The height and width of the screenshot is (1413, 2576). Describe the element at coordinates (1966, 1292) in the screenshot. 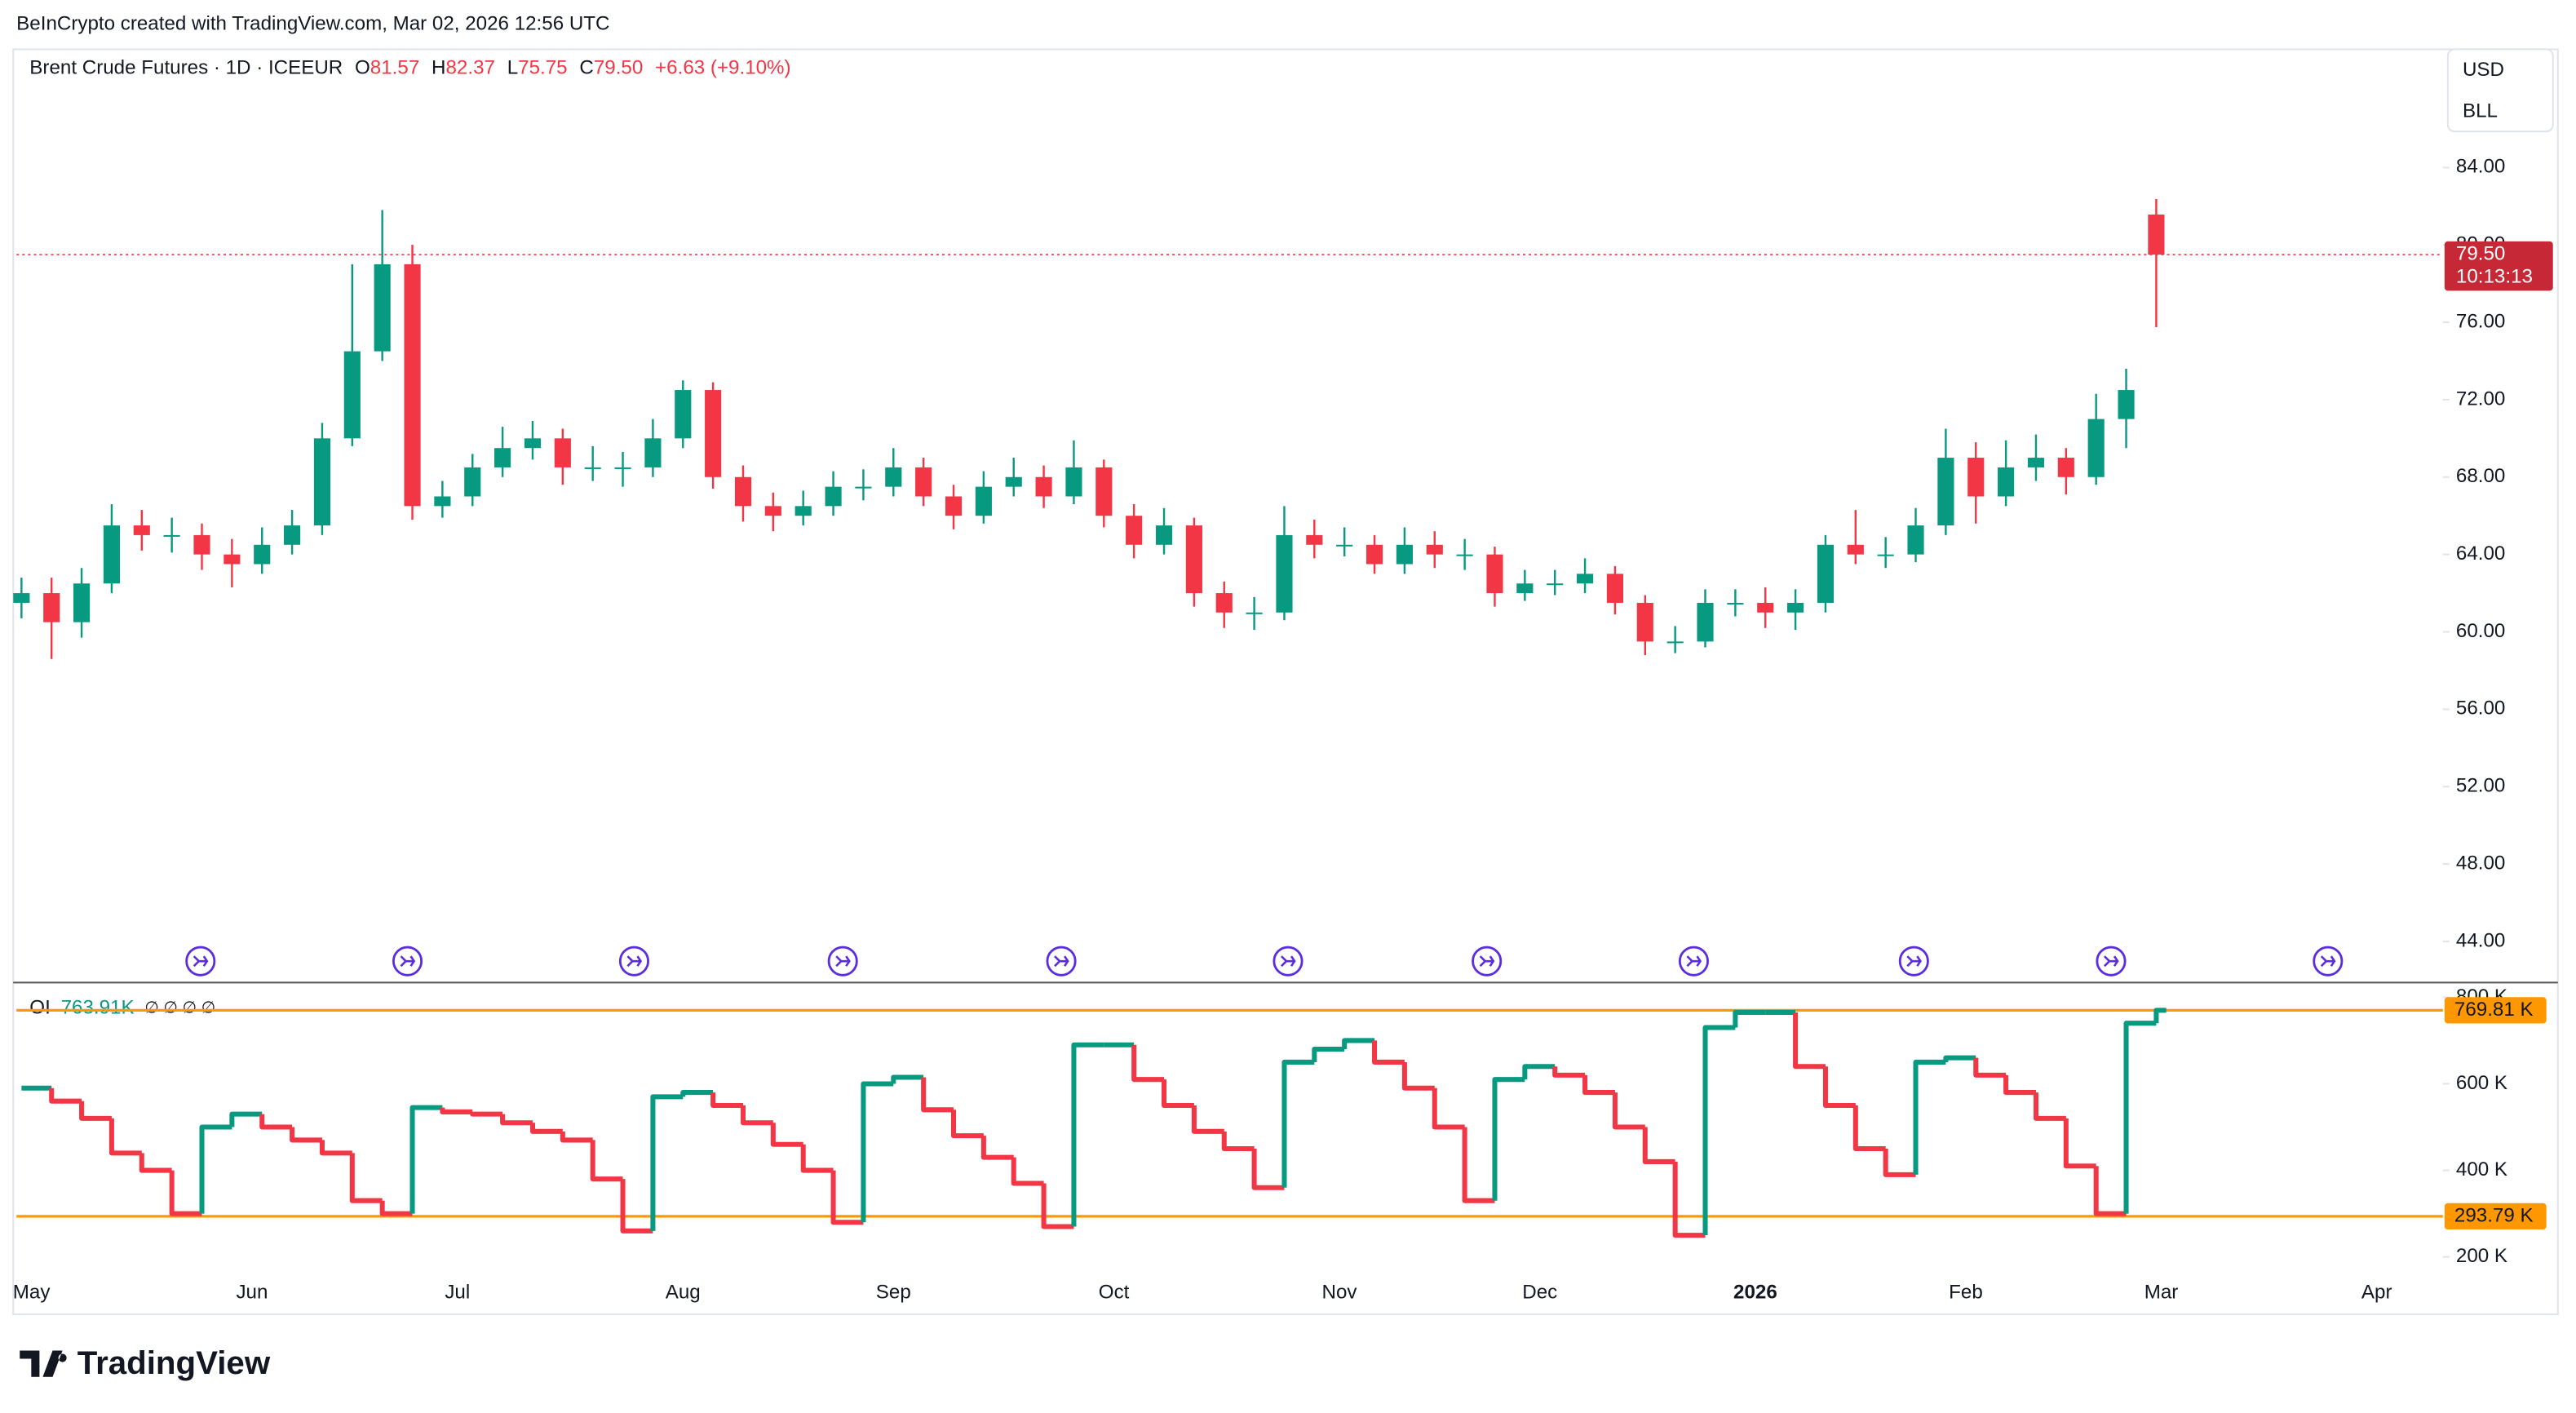

I see `x-tick-label: Feb` at that location.